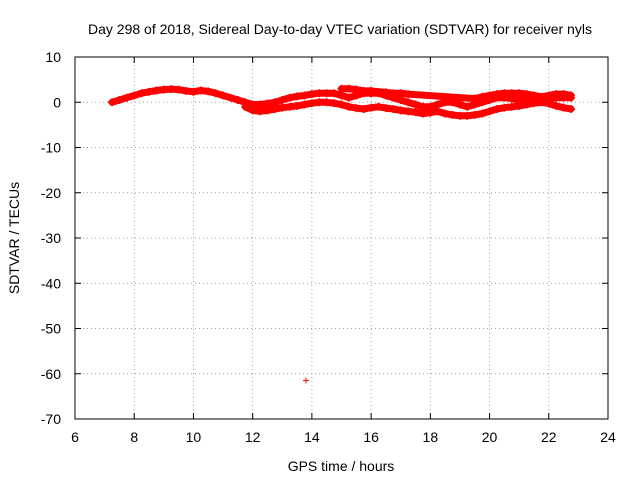 This screenshot has height=480, width=640. What do you see at coordinates (253, 437) in the screenshot?
I see `x-tick-label: 12` at bounding box center [253, 437].